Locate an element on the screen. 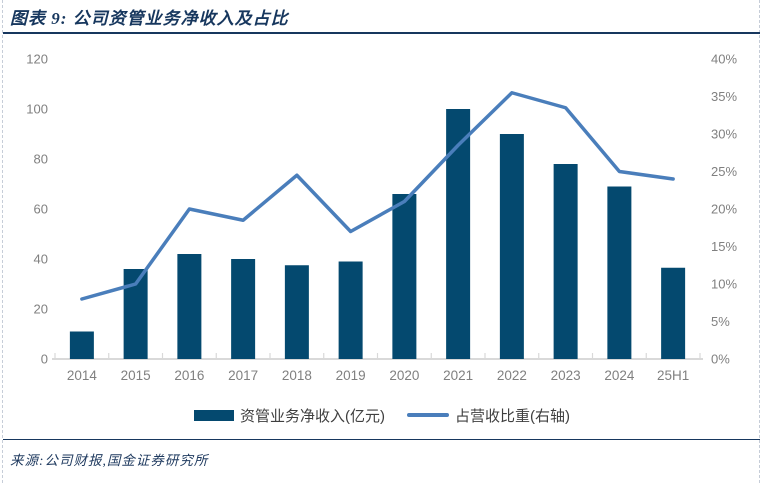  x-axis-label-2019: 2019 is located at coordinates (351, 375).